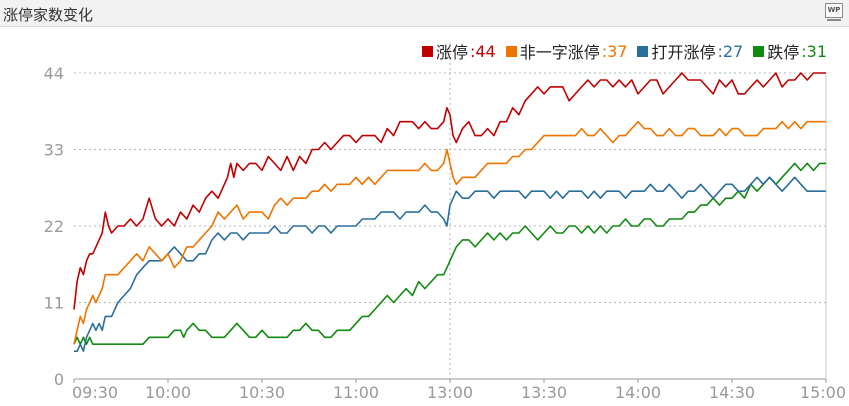 This screenshot has width=849, height=406. What do you see at coordinates (54, 73) in the screenshot?
I see `y-tick-label: 44` at bounding box center [54, 73].